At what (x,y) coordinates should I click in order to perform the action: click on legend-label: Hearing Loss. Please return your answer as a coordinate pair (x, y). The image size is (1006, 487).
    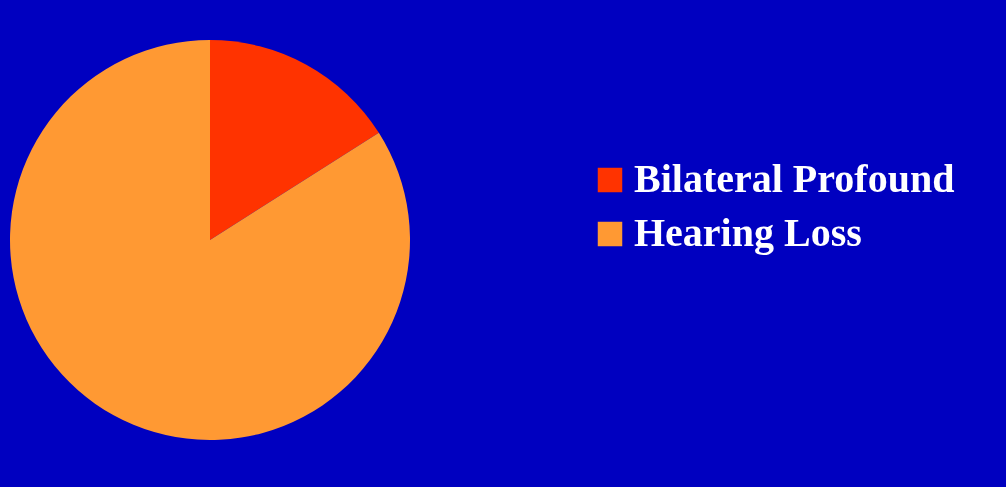
    Looking at the image, I should click on (748, 232).